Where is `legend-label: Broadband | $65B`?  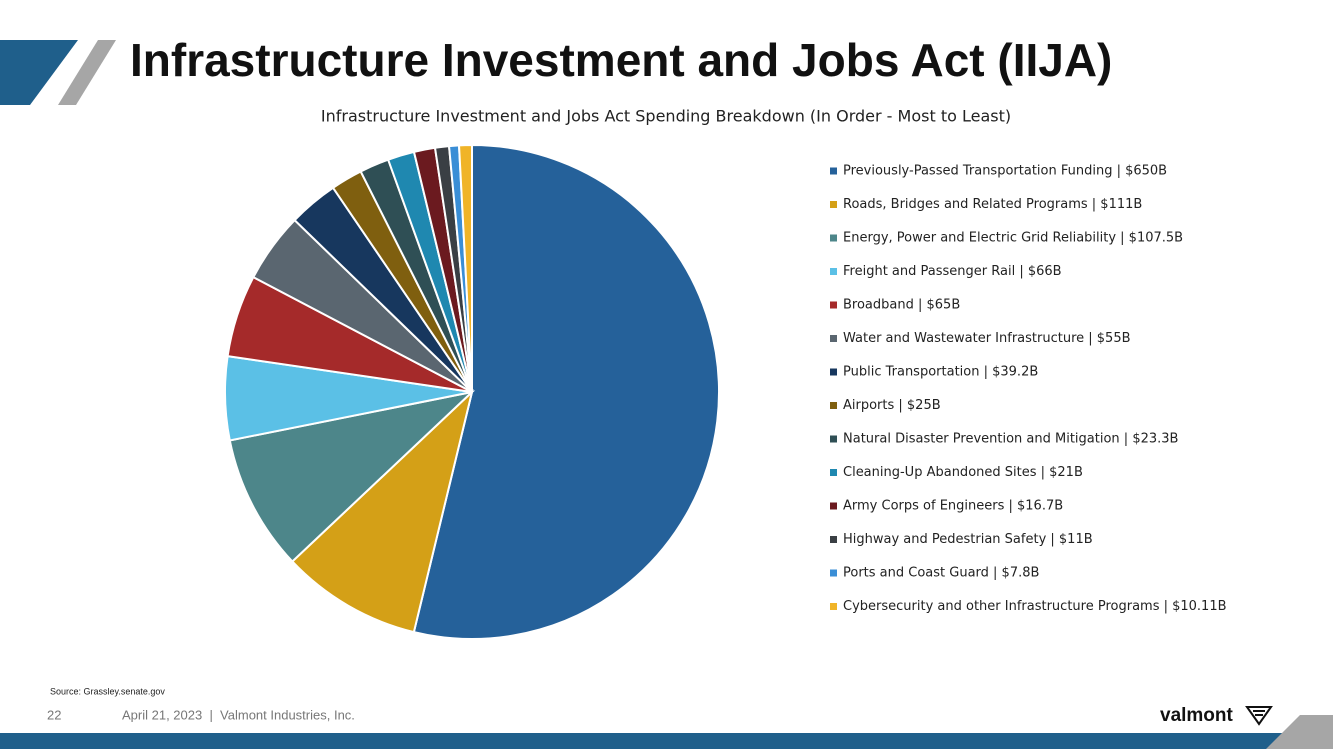 legend-label: Broadband | $65B is located at coordinates (901, 305).